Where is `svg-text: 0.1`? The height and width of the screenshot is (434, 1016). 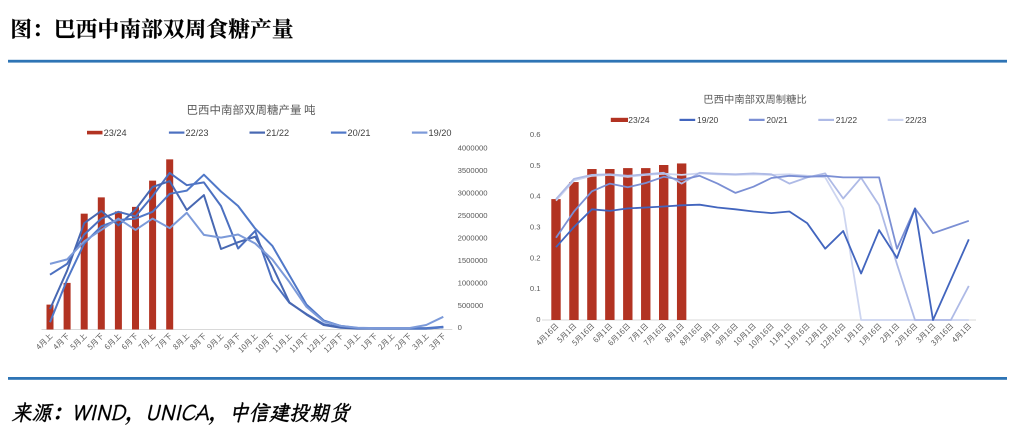
svg-text: 0.1 is located at coordinates (535, 288).